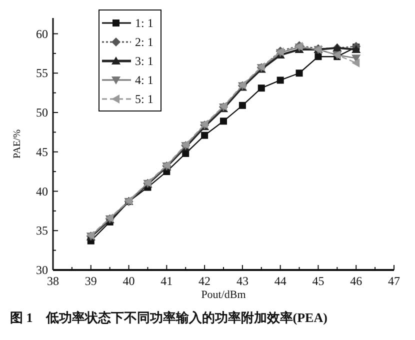 The image size is (415, 340). What do you see at coordinates (144, 42) in the screenshot?
I see `legend-label: 2: 1` at bounding box center [144, 42].